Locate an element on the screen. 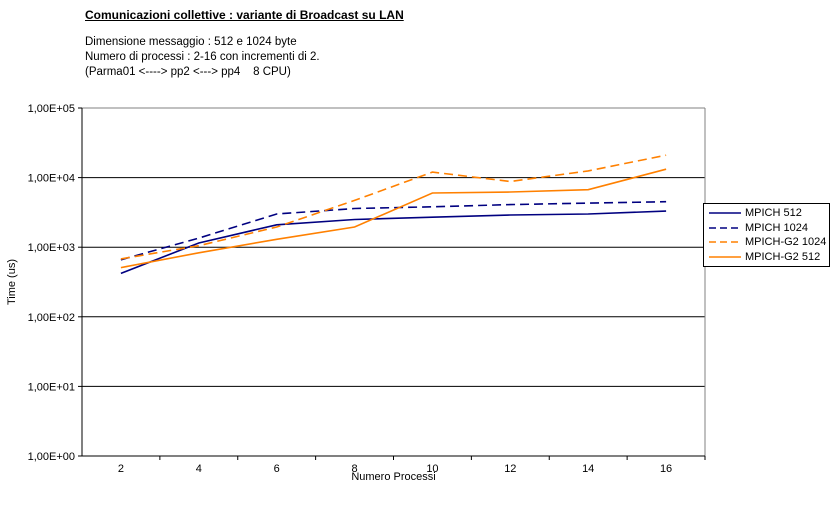 This screenshot has width=832, height=513. x-tick-label: 16 is located at coordinates (666, 469).